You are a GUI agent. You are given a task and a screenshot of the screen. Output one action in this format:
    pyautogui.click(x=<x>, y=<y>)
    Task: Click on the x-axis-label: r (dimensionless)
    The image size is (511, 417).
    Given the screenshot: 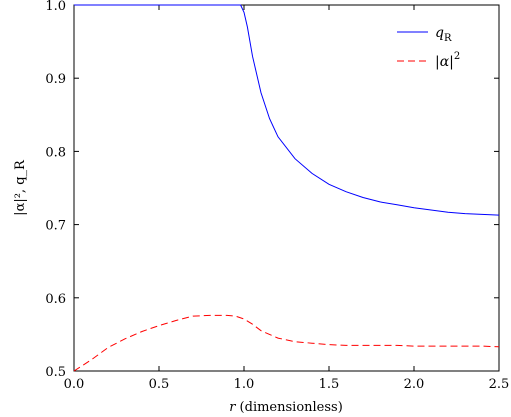 What is the action you would take?
    pyautogui.click(x=286, y=407)
    